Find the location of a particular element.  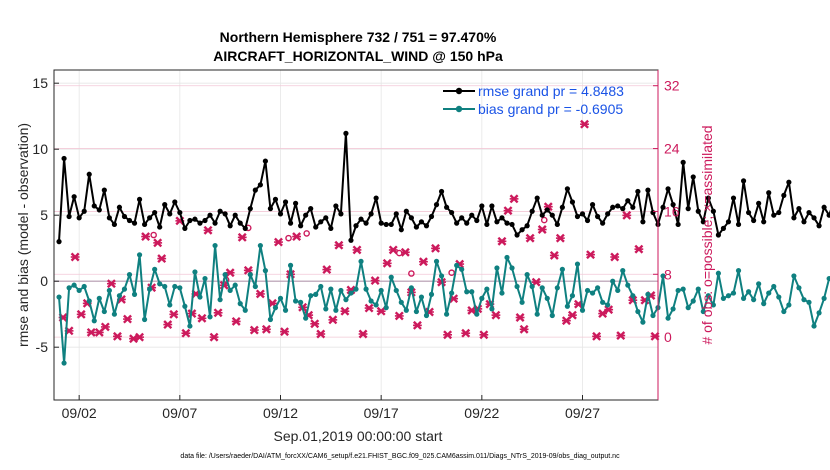

y2-tick-label: 8 is located at coordinates (668, 274).